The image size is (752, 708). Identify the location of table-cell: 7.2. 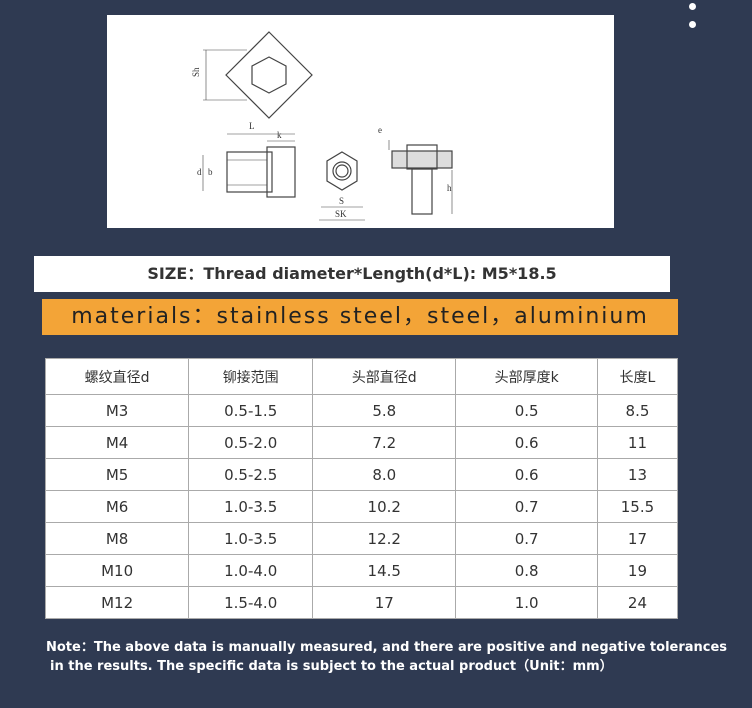
(384, 442).